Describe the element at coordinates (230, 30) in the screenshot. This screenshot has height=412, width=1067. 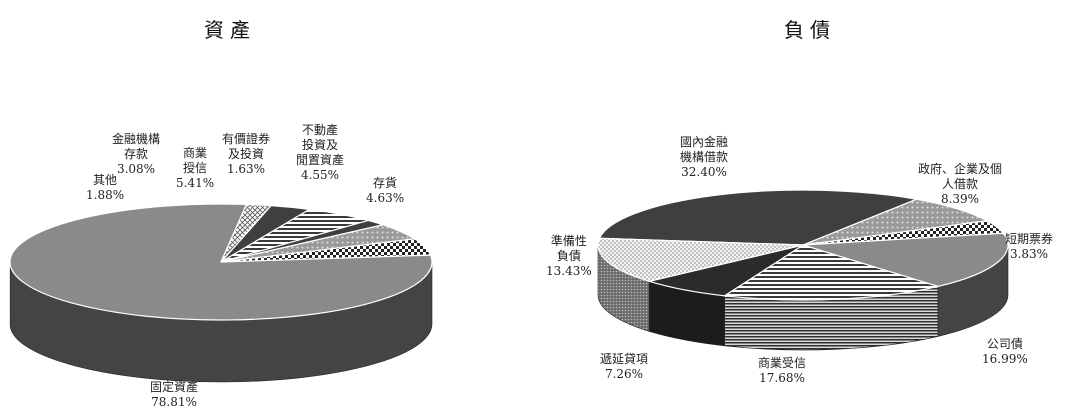
I see `assets-chart-title: 資產` at that location.